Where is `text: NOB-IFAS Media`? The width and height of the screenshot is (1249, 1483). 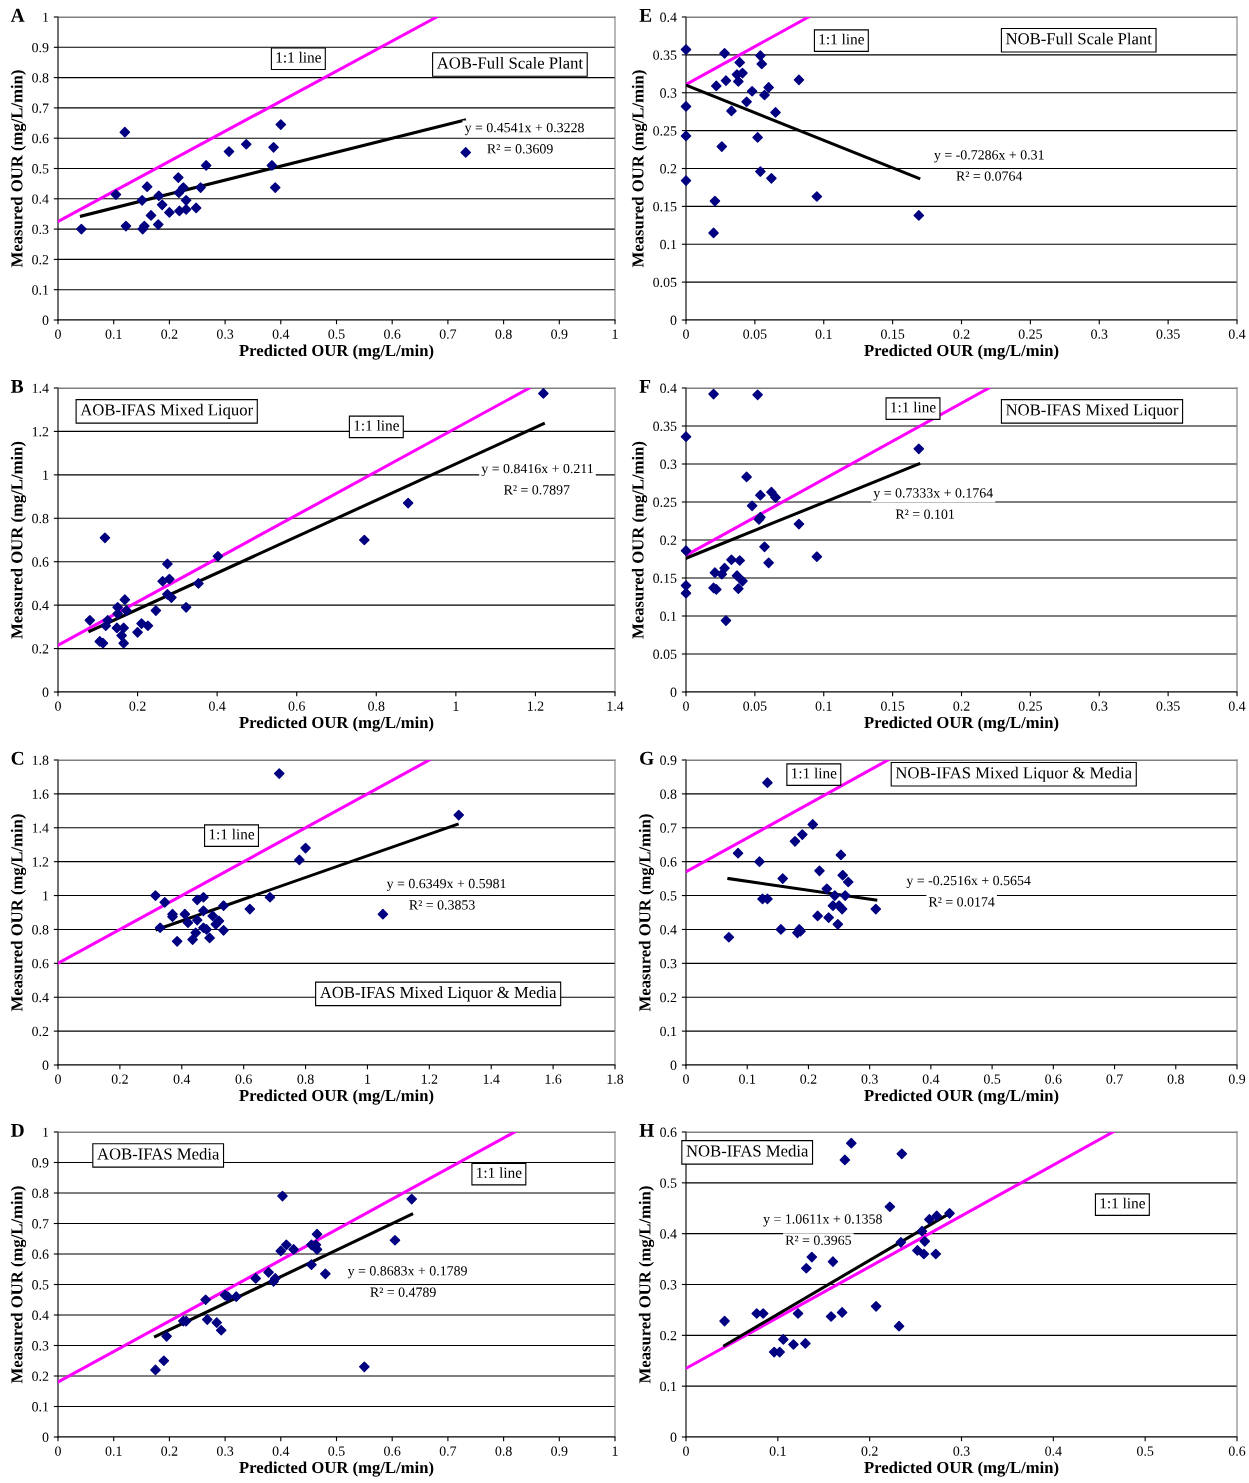
text: NOB-IFAS Media is located at coordinates (747, 1150).